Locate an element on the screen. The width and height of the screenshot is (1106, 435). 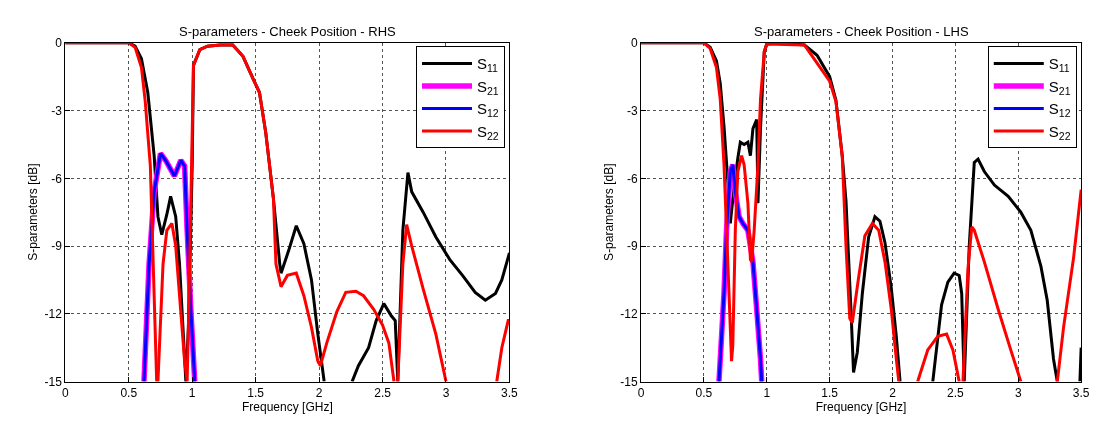
chart-title: S-parameters - Cheek Position - RHS is located at coordinates (288, 31).